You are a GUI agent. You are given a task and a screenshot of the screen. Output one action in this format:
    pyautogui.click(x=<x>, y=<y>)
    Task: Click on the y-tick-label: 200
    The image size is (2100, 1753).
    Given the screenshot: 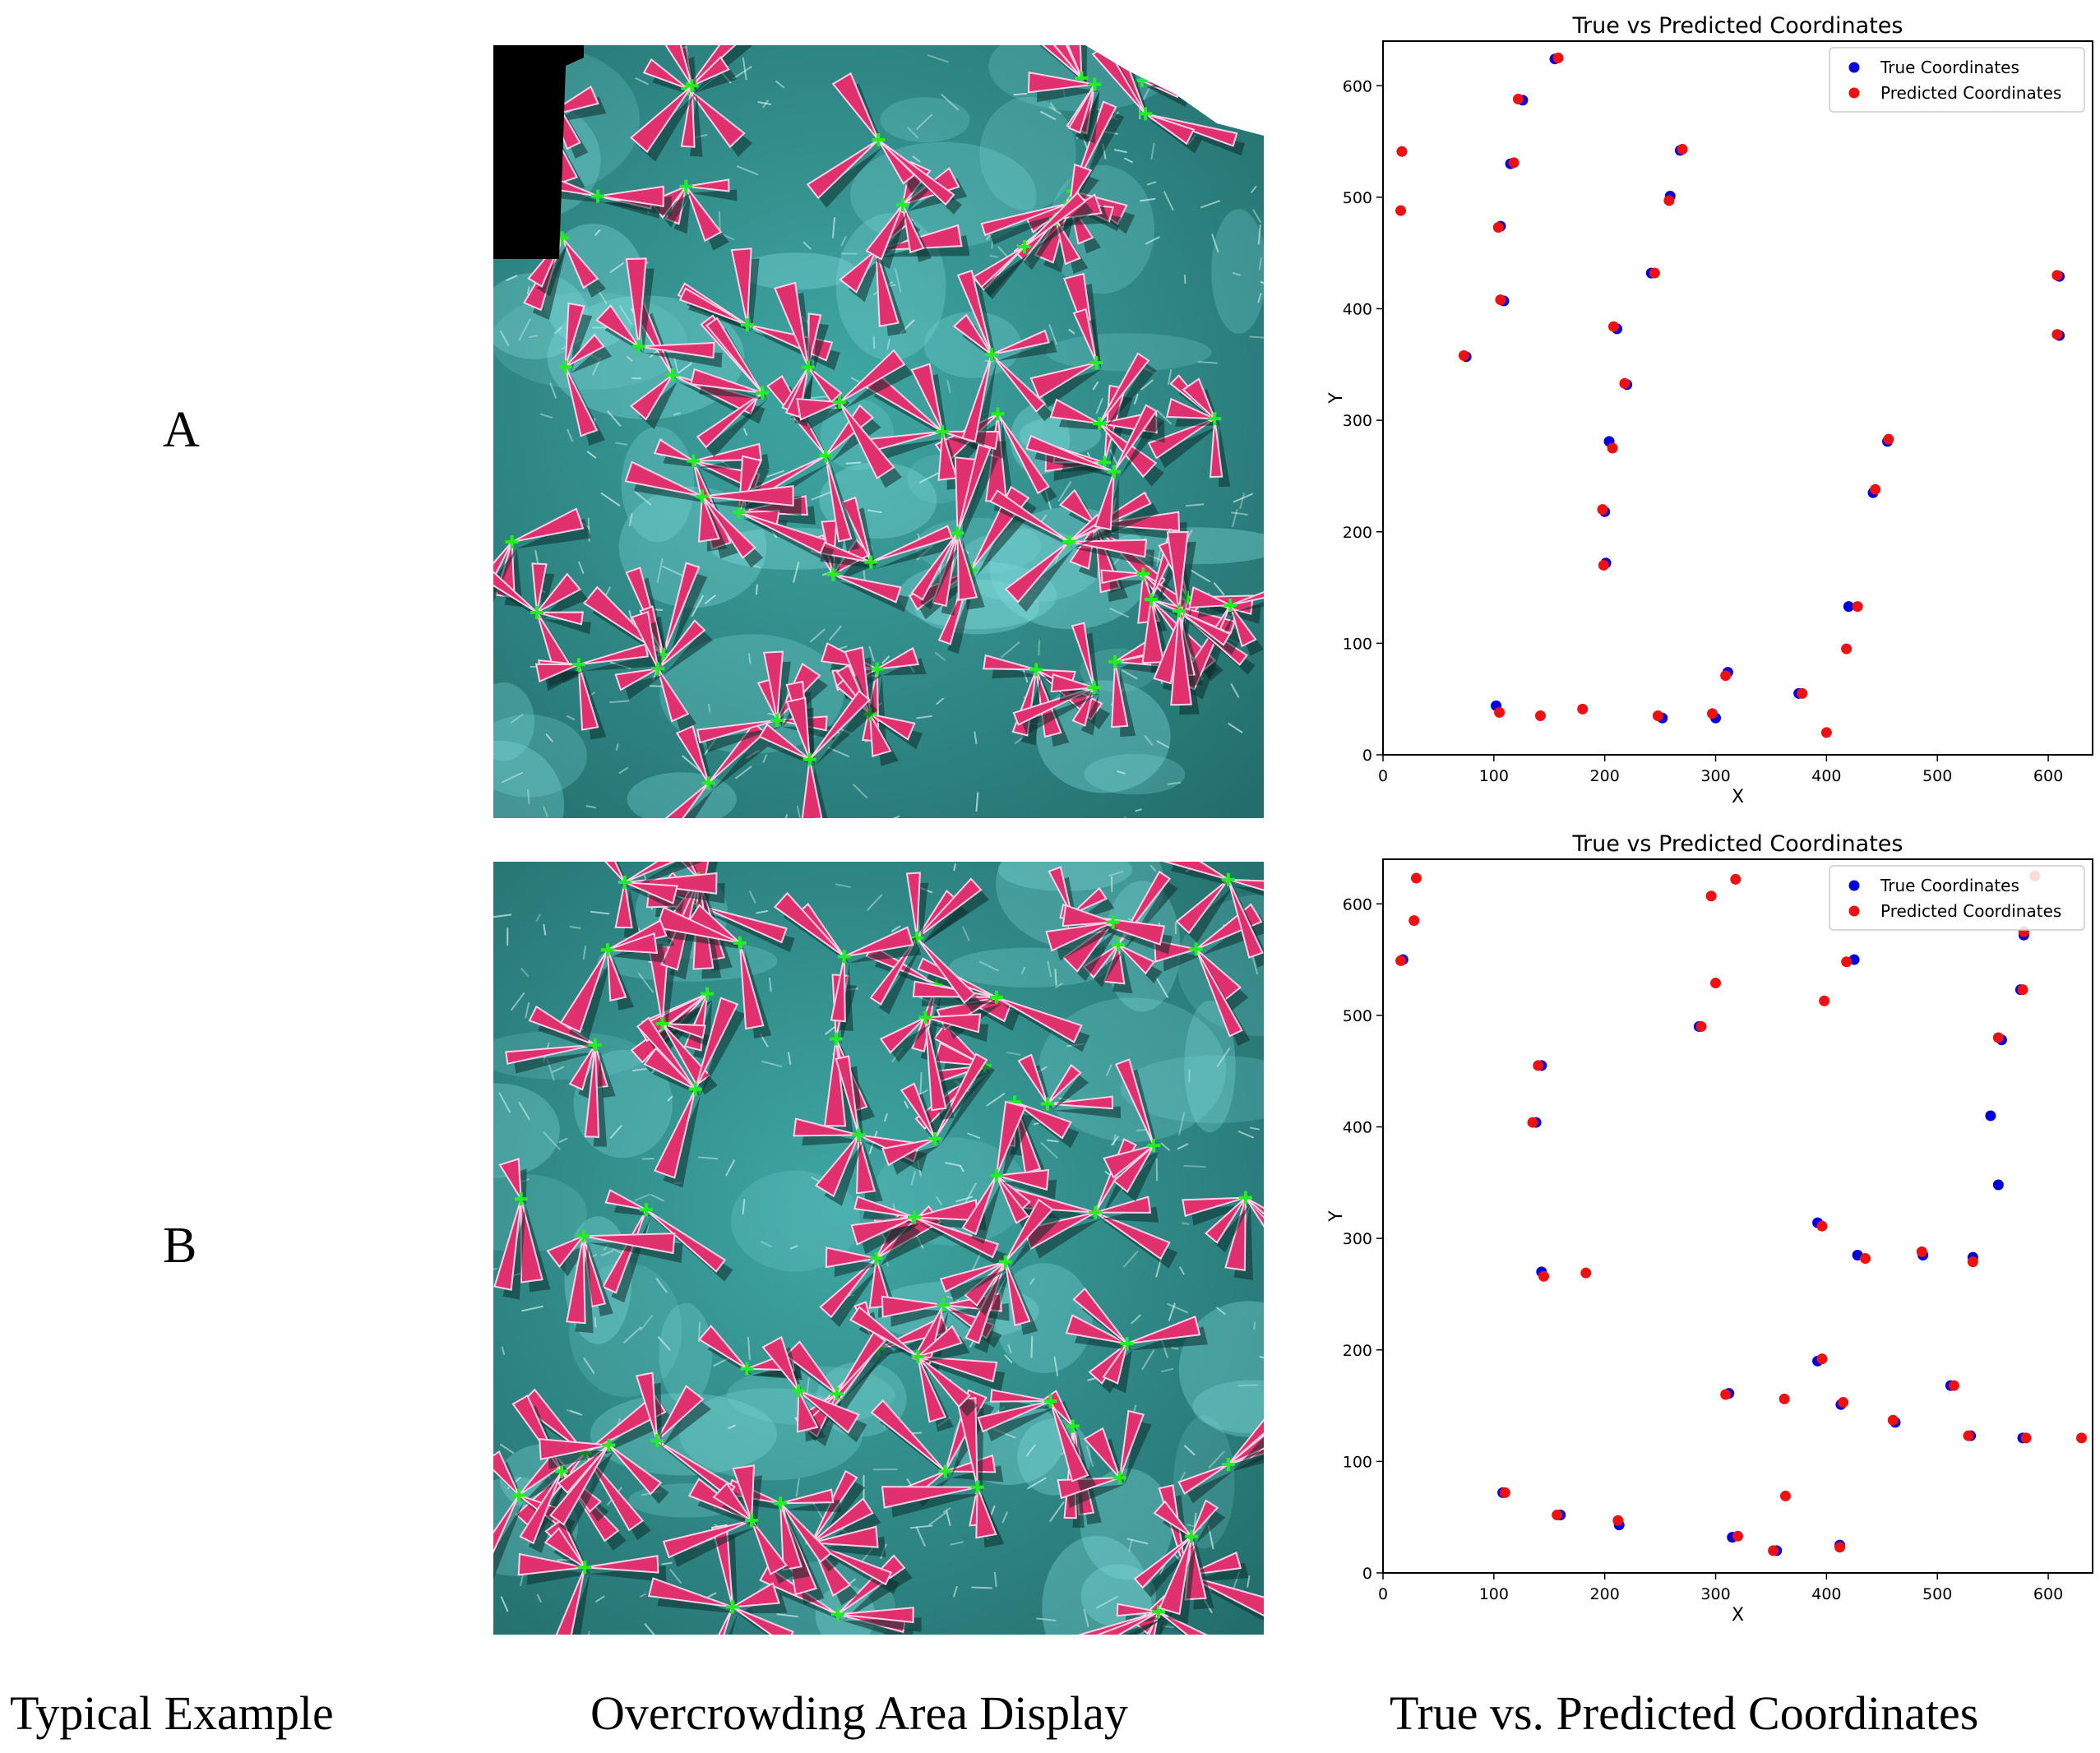 What is the action you would take?
    pyautogui.click(x=1357, y=533)
    